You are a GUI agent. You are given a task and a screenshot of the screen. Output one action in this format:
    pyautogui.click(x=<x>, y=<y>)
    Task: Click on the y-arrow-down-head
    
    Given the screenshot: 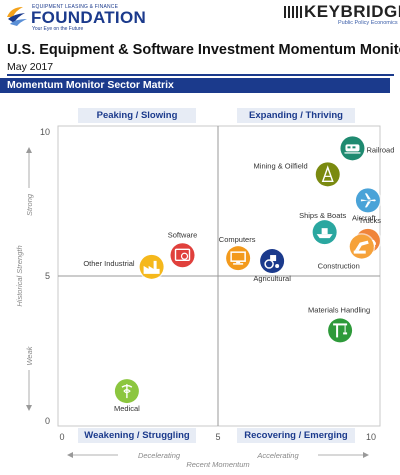 What is the action you would take?
    pyautogui.click(x=29, y=408)
    